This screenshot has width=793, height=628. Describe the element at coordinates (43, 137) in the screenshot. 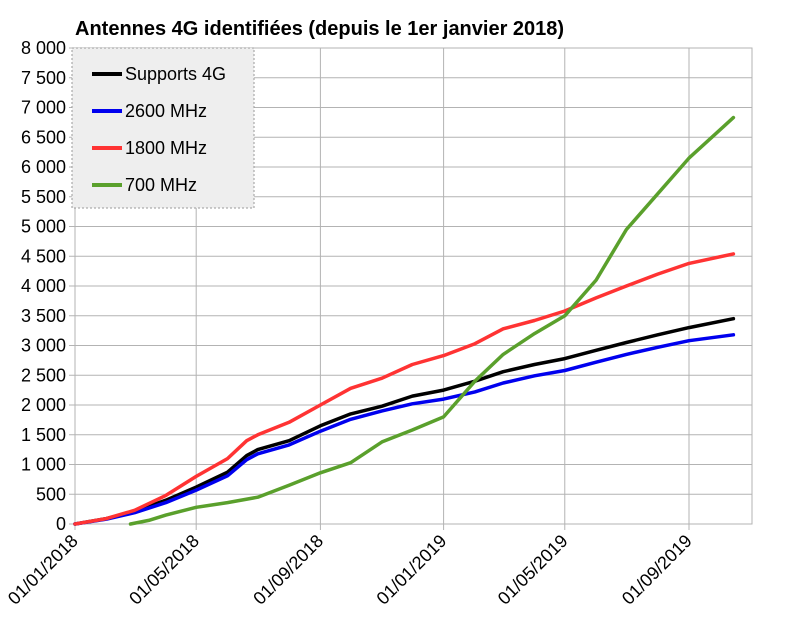

I see `y-tick-label: 6 500` at that location.